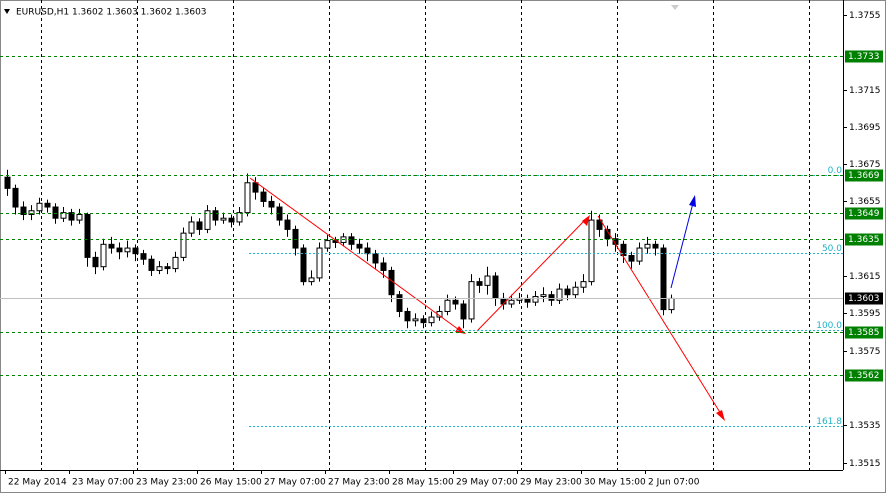 The width and height of the screenshot is (886, 493). I want to click on x-tick-label: 30 May 15:00, so click(615, 483).